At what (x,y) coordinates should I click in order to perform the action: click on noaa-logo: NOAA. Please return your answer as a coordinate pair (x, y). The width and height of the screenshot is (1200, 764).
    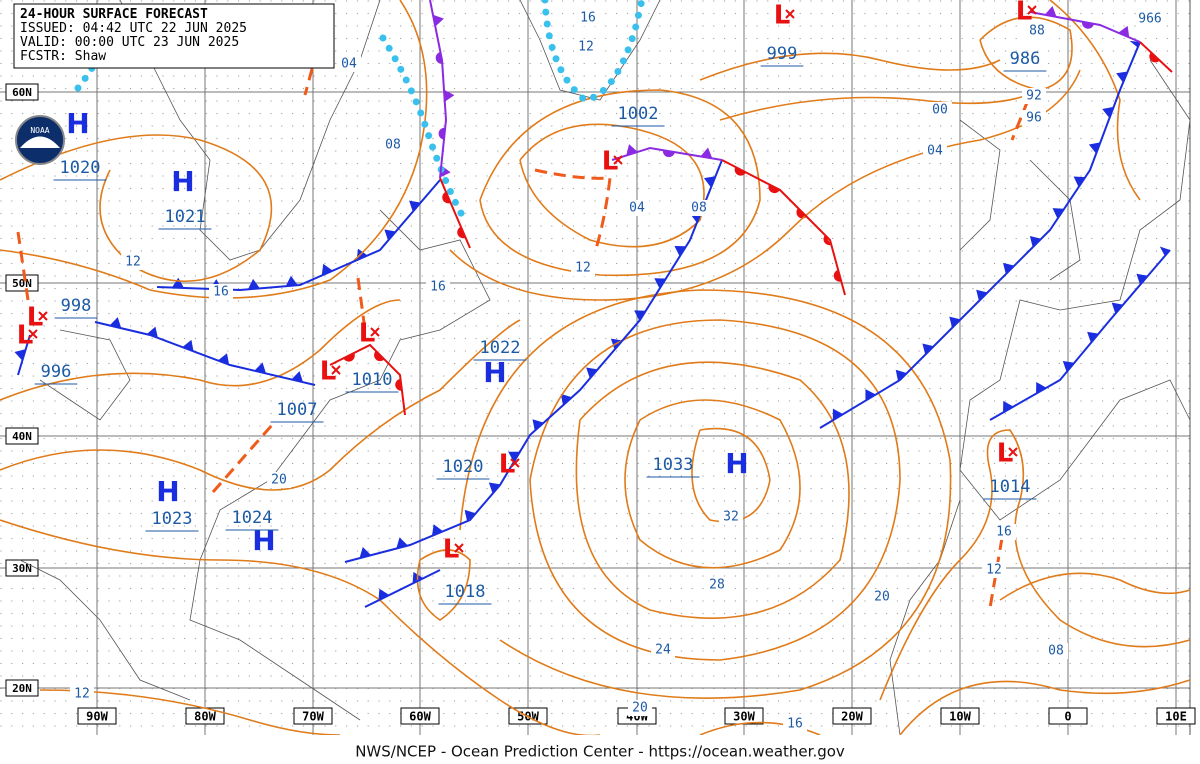
    Looking at the image, I should click on (40, 140).